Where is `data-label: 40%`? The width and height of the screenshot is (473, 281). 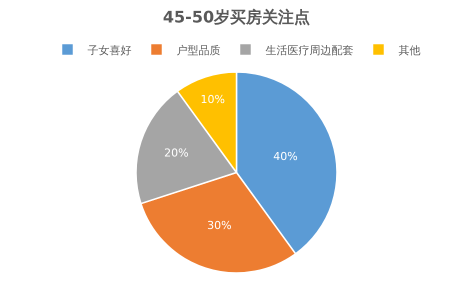
data-label: 40% is located at coordinates (285, 157).